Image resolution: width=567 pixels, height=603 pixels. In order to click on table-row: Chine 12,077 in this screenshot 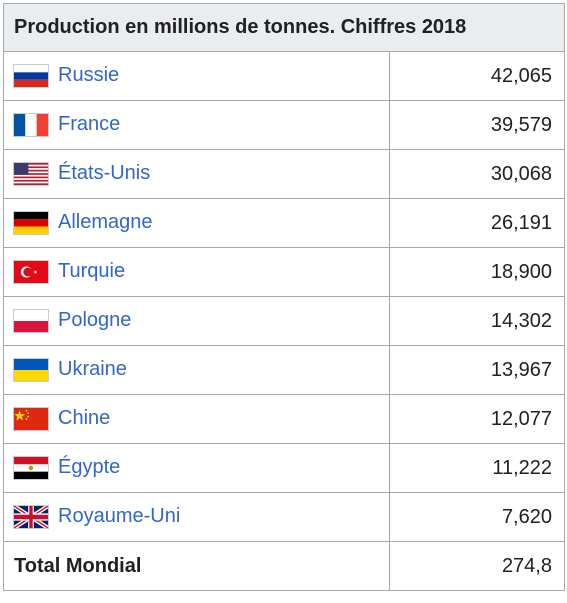, I will do `click(284, 419)`.